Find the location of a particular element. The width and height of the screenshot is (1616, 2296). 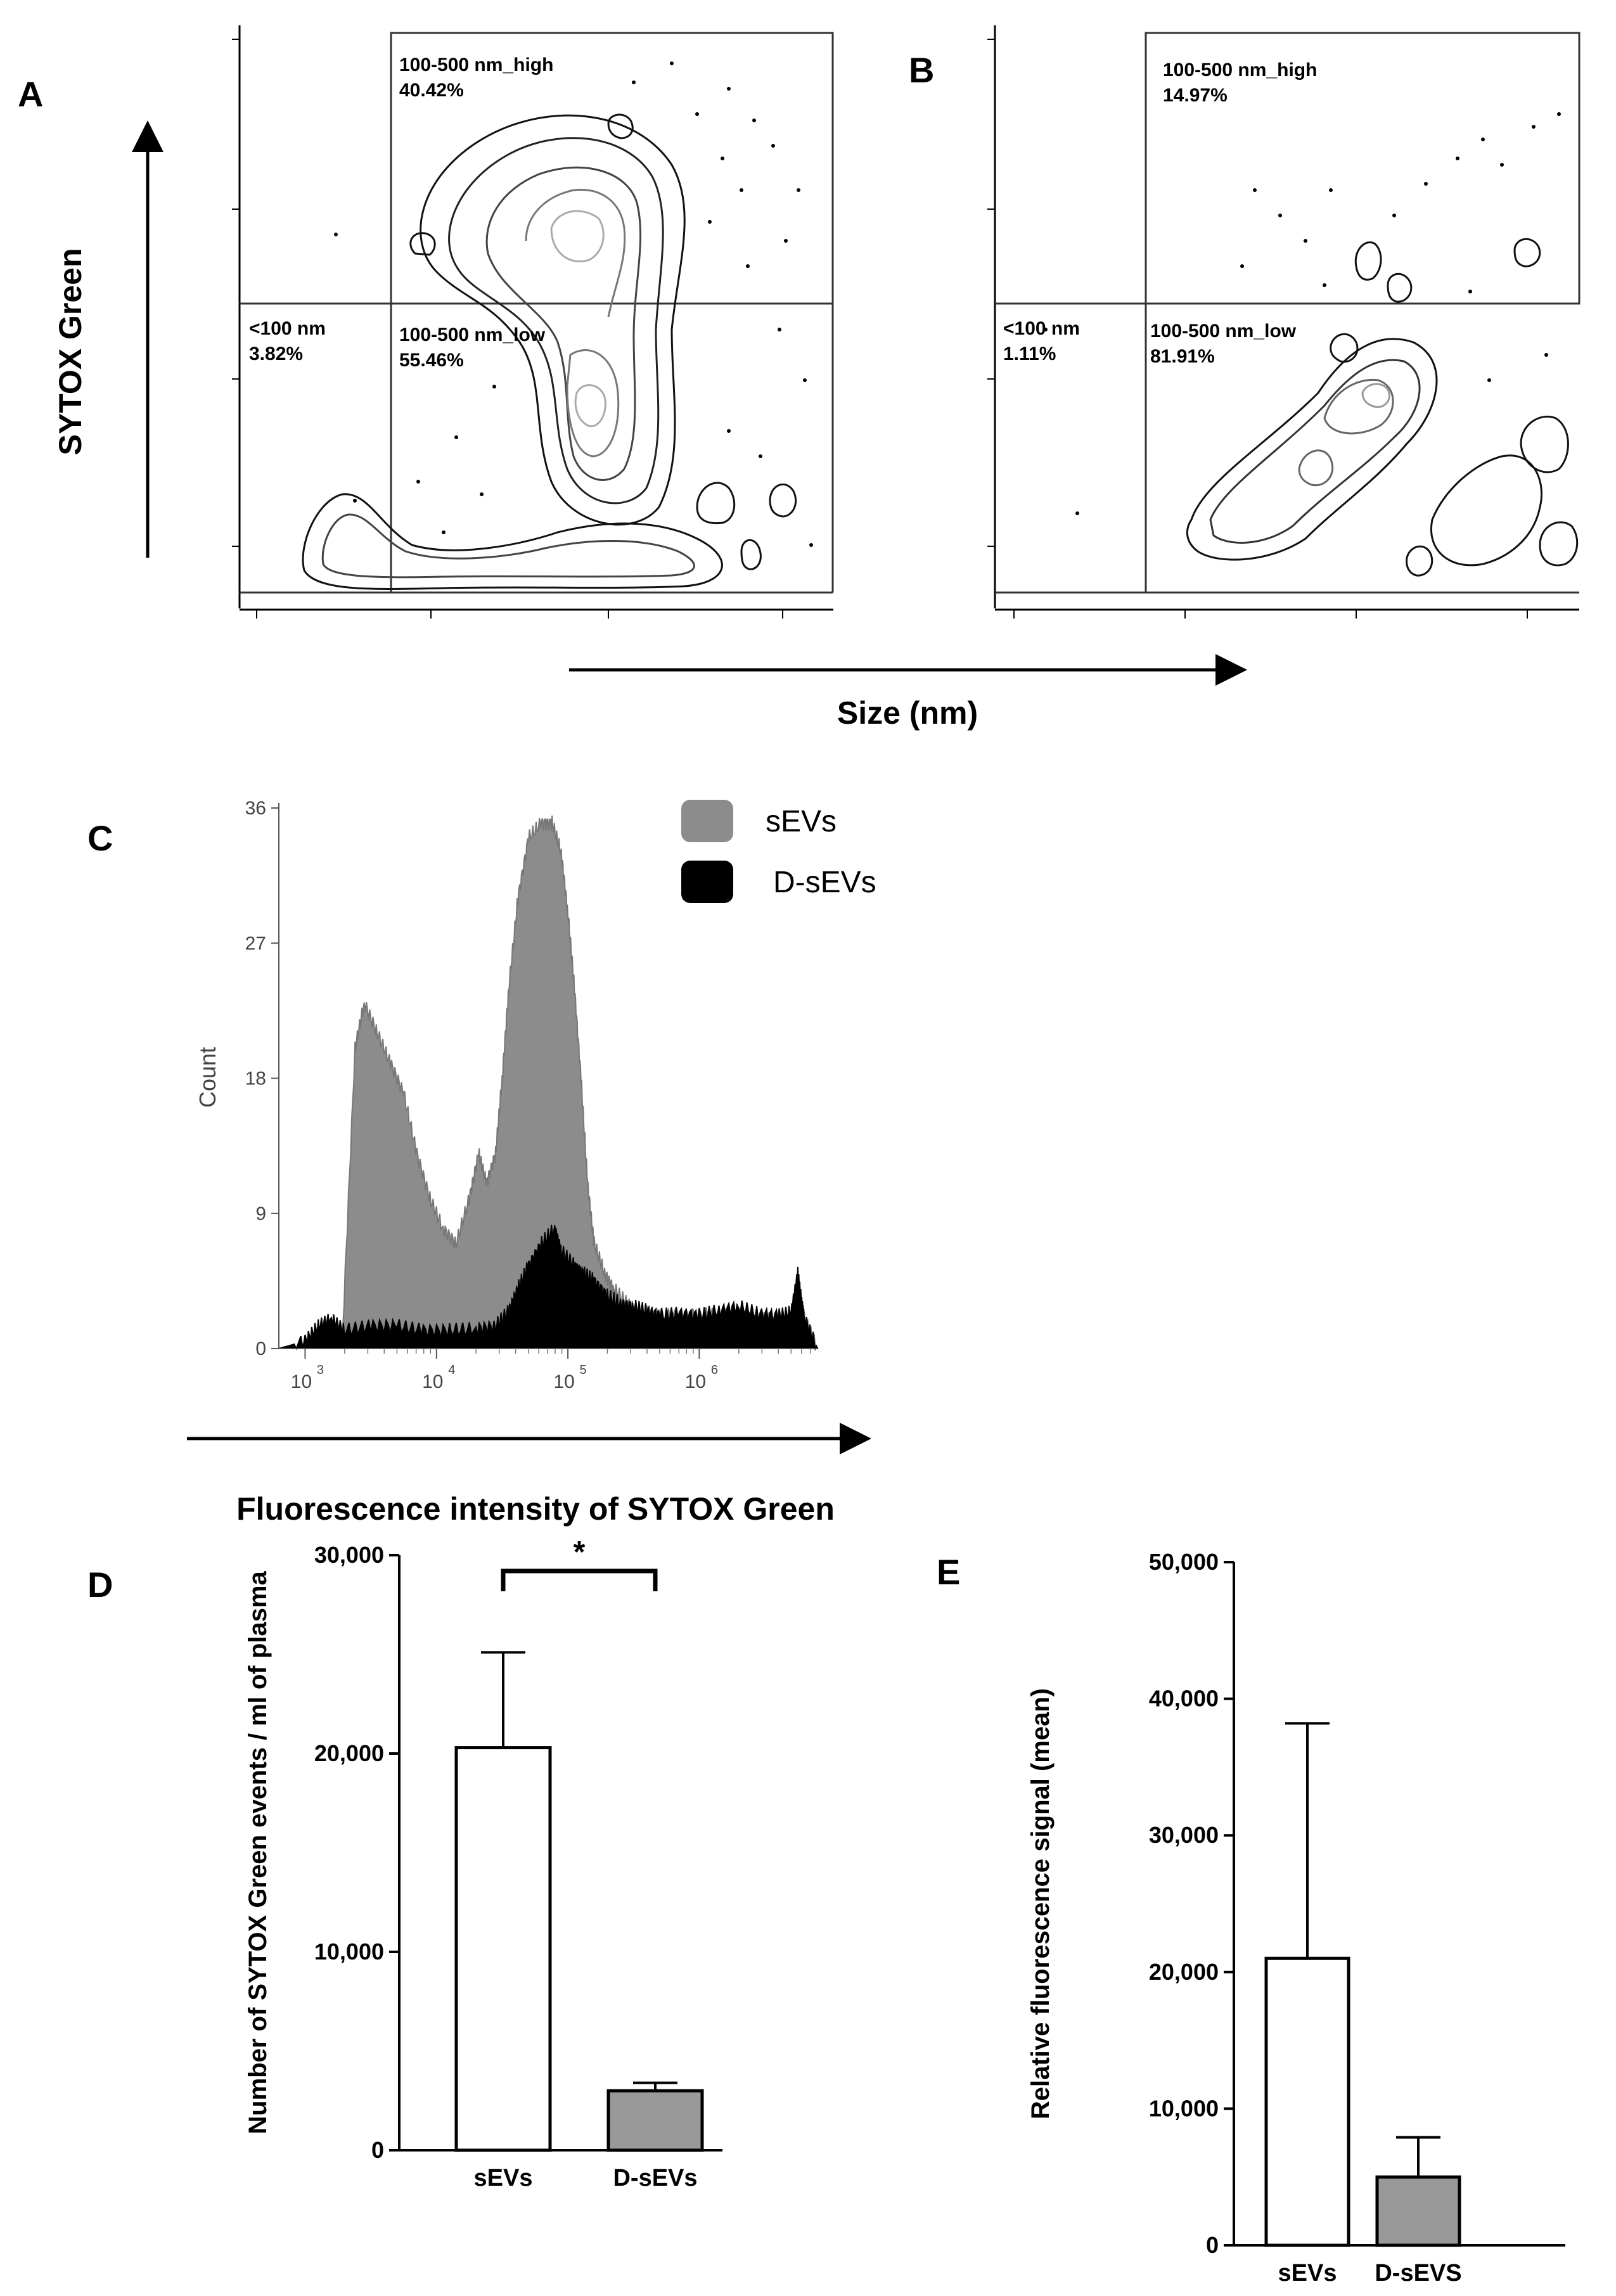

panel-e-y-tick-label: 40,000 is located at coordinates (1184, 1699).